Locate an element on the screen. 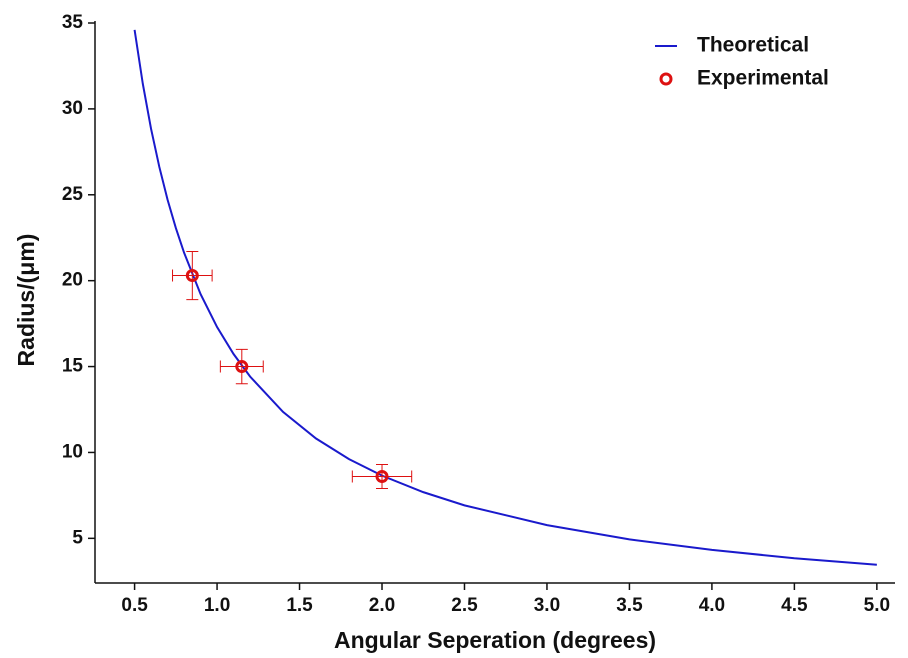  y-tick-label: 25 is located at coordinates (73, 194).